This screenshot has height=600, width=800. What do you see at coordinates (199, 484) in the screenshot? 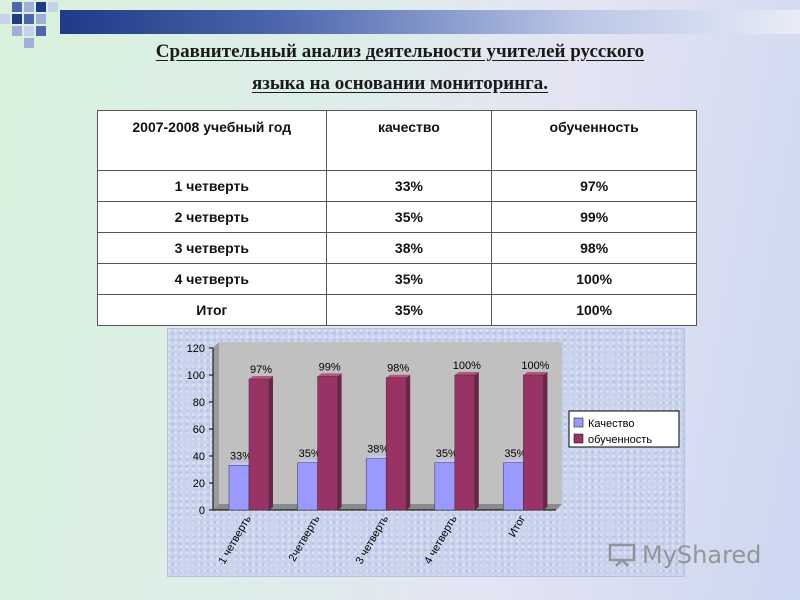
I see `y-tick-label: 20` at bounding box center [199, 484].